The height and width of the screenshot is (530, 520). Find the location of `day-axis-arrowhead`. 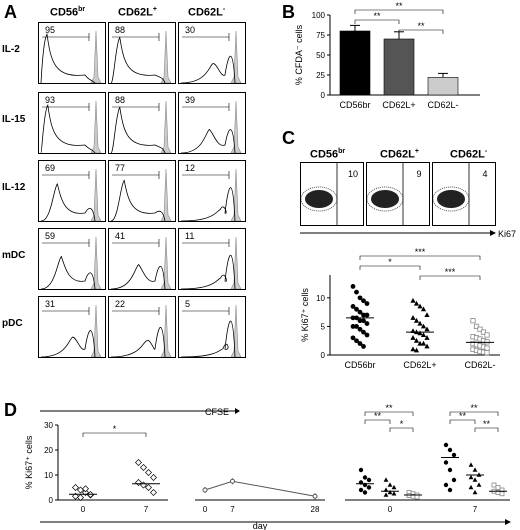

day-axis-arrowhead is located at coordinates (508, 522).